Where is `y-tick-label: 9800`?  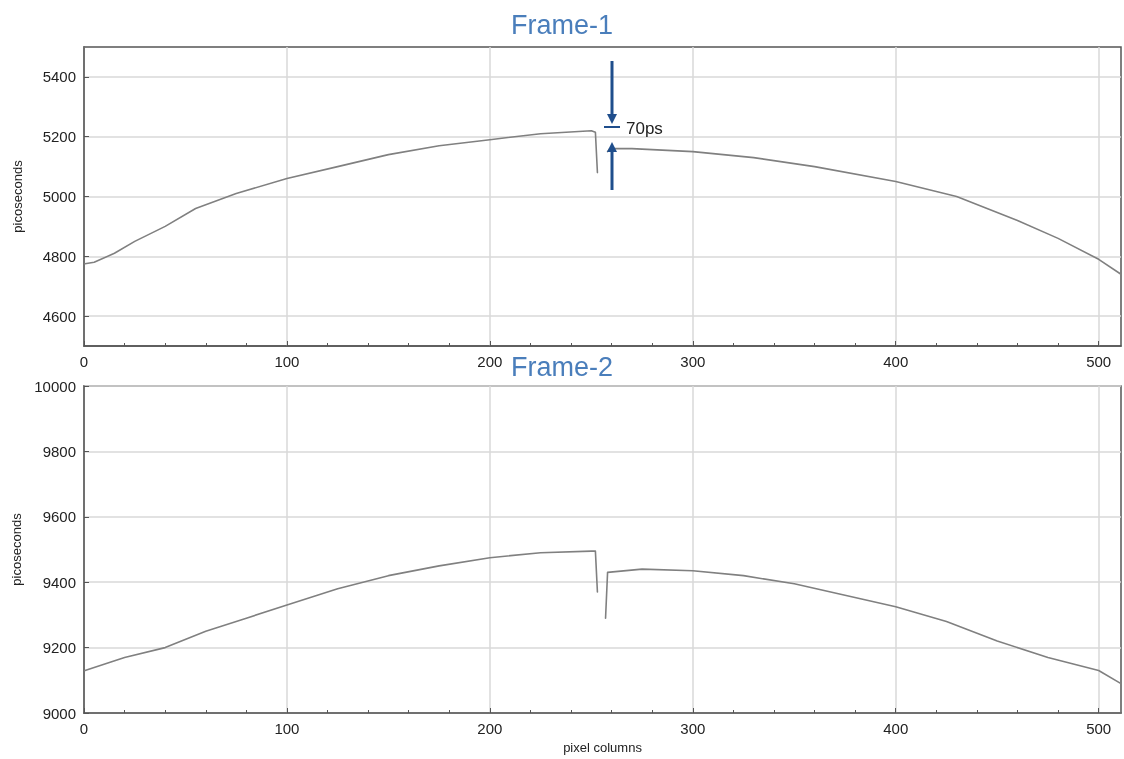 y-tick-label: 9800 is located at coordinates (59, 451).